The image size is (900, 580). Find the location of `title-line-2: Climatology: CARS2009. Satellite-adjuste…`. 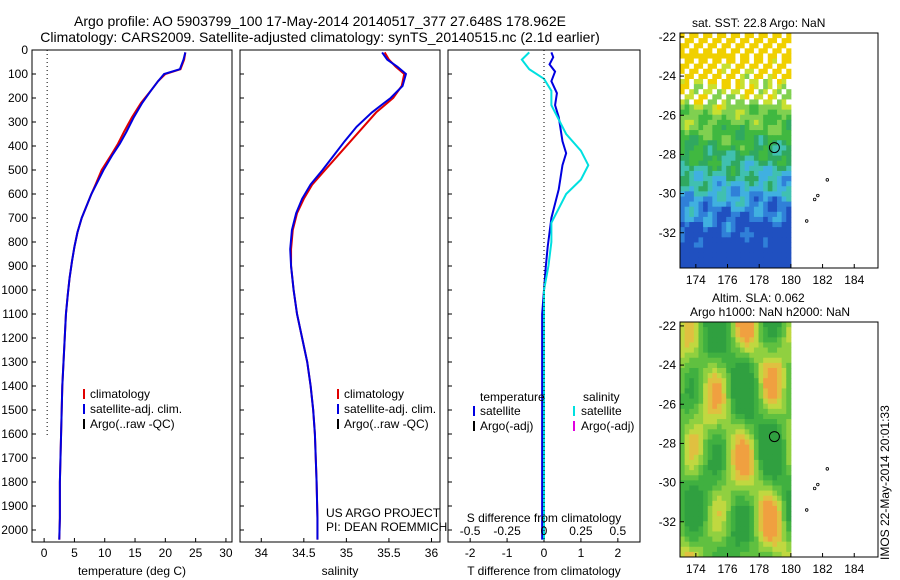

title-line-2: Climatology: CARS2009. Satellite-adjuste… is located at coordinates (320, 37).